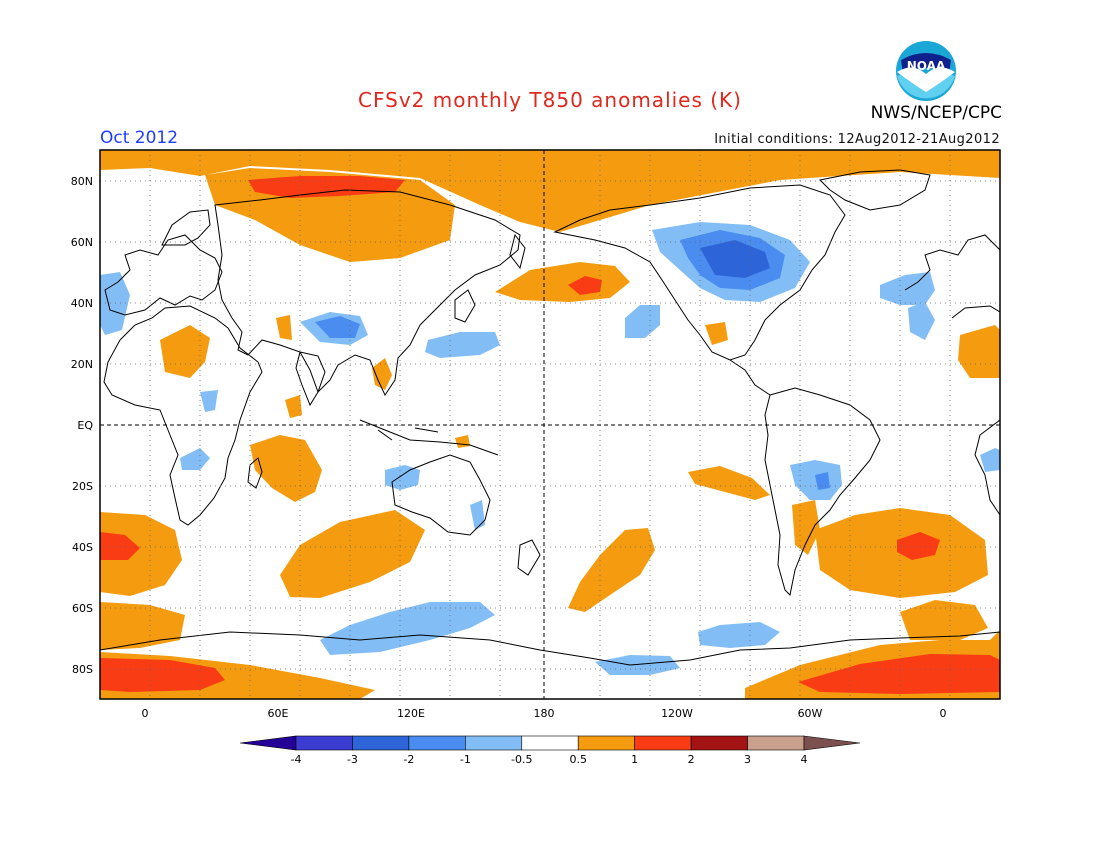 The height and width of the screenshot is (850, 1100). I want to click on lat-label: 20S, so click(82, 486).